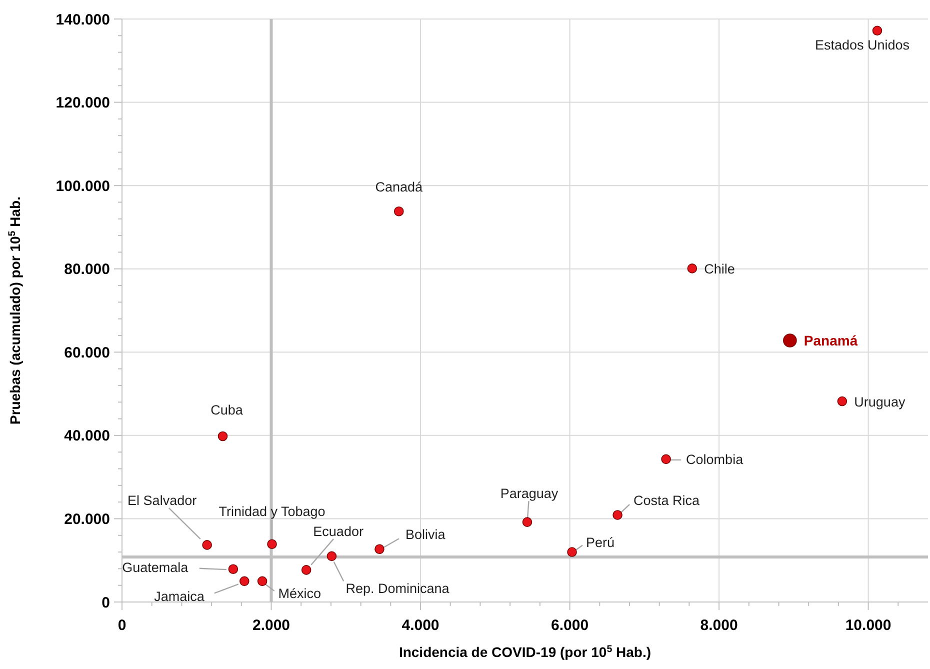 The height and width of the screenshot is (669, 930). Describe the element at coordinates (272, 512) in the screenshot. I see `annotation: Trinidad y Tobago` at that location.